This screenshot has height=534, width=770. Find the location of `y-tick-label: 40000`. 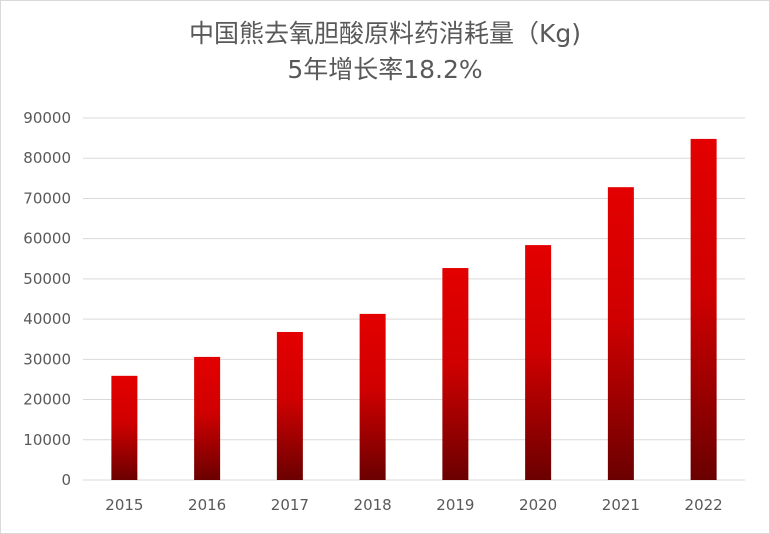

y-tick-label: 40000 is located at coordinates (47, 319).